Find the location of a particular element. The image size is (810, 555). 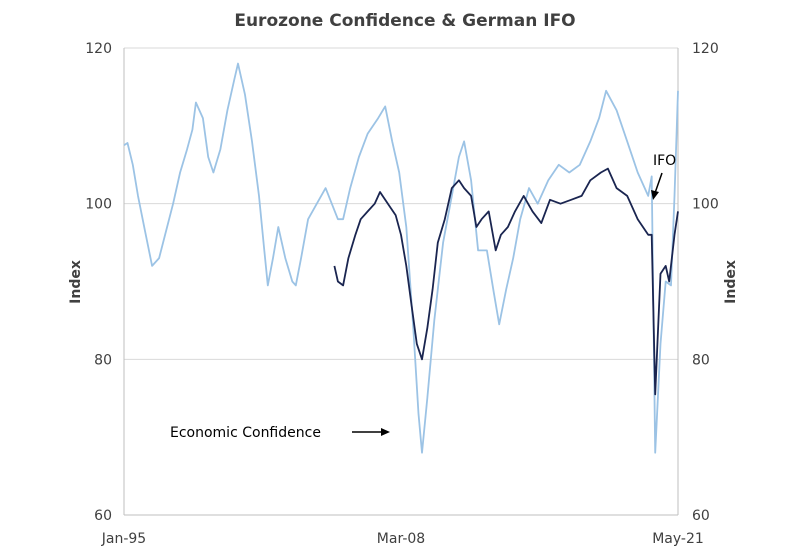

y-tick-label-right: 80 is located at coordinates (701, 360).